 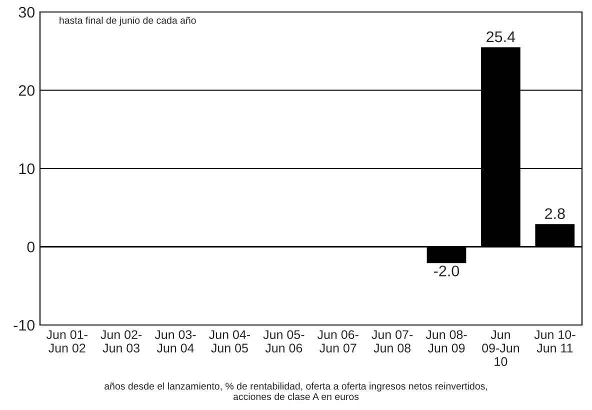 I want to click on y-tick-label: 10, so click(x=27, y=168).